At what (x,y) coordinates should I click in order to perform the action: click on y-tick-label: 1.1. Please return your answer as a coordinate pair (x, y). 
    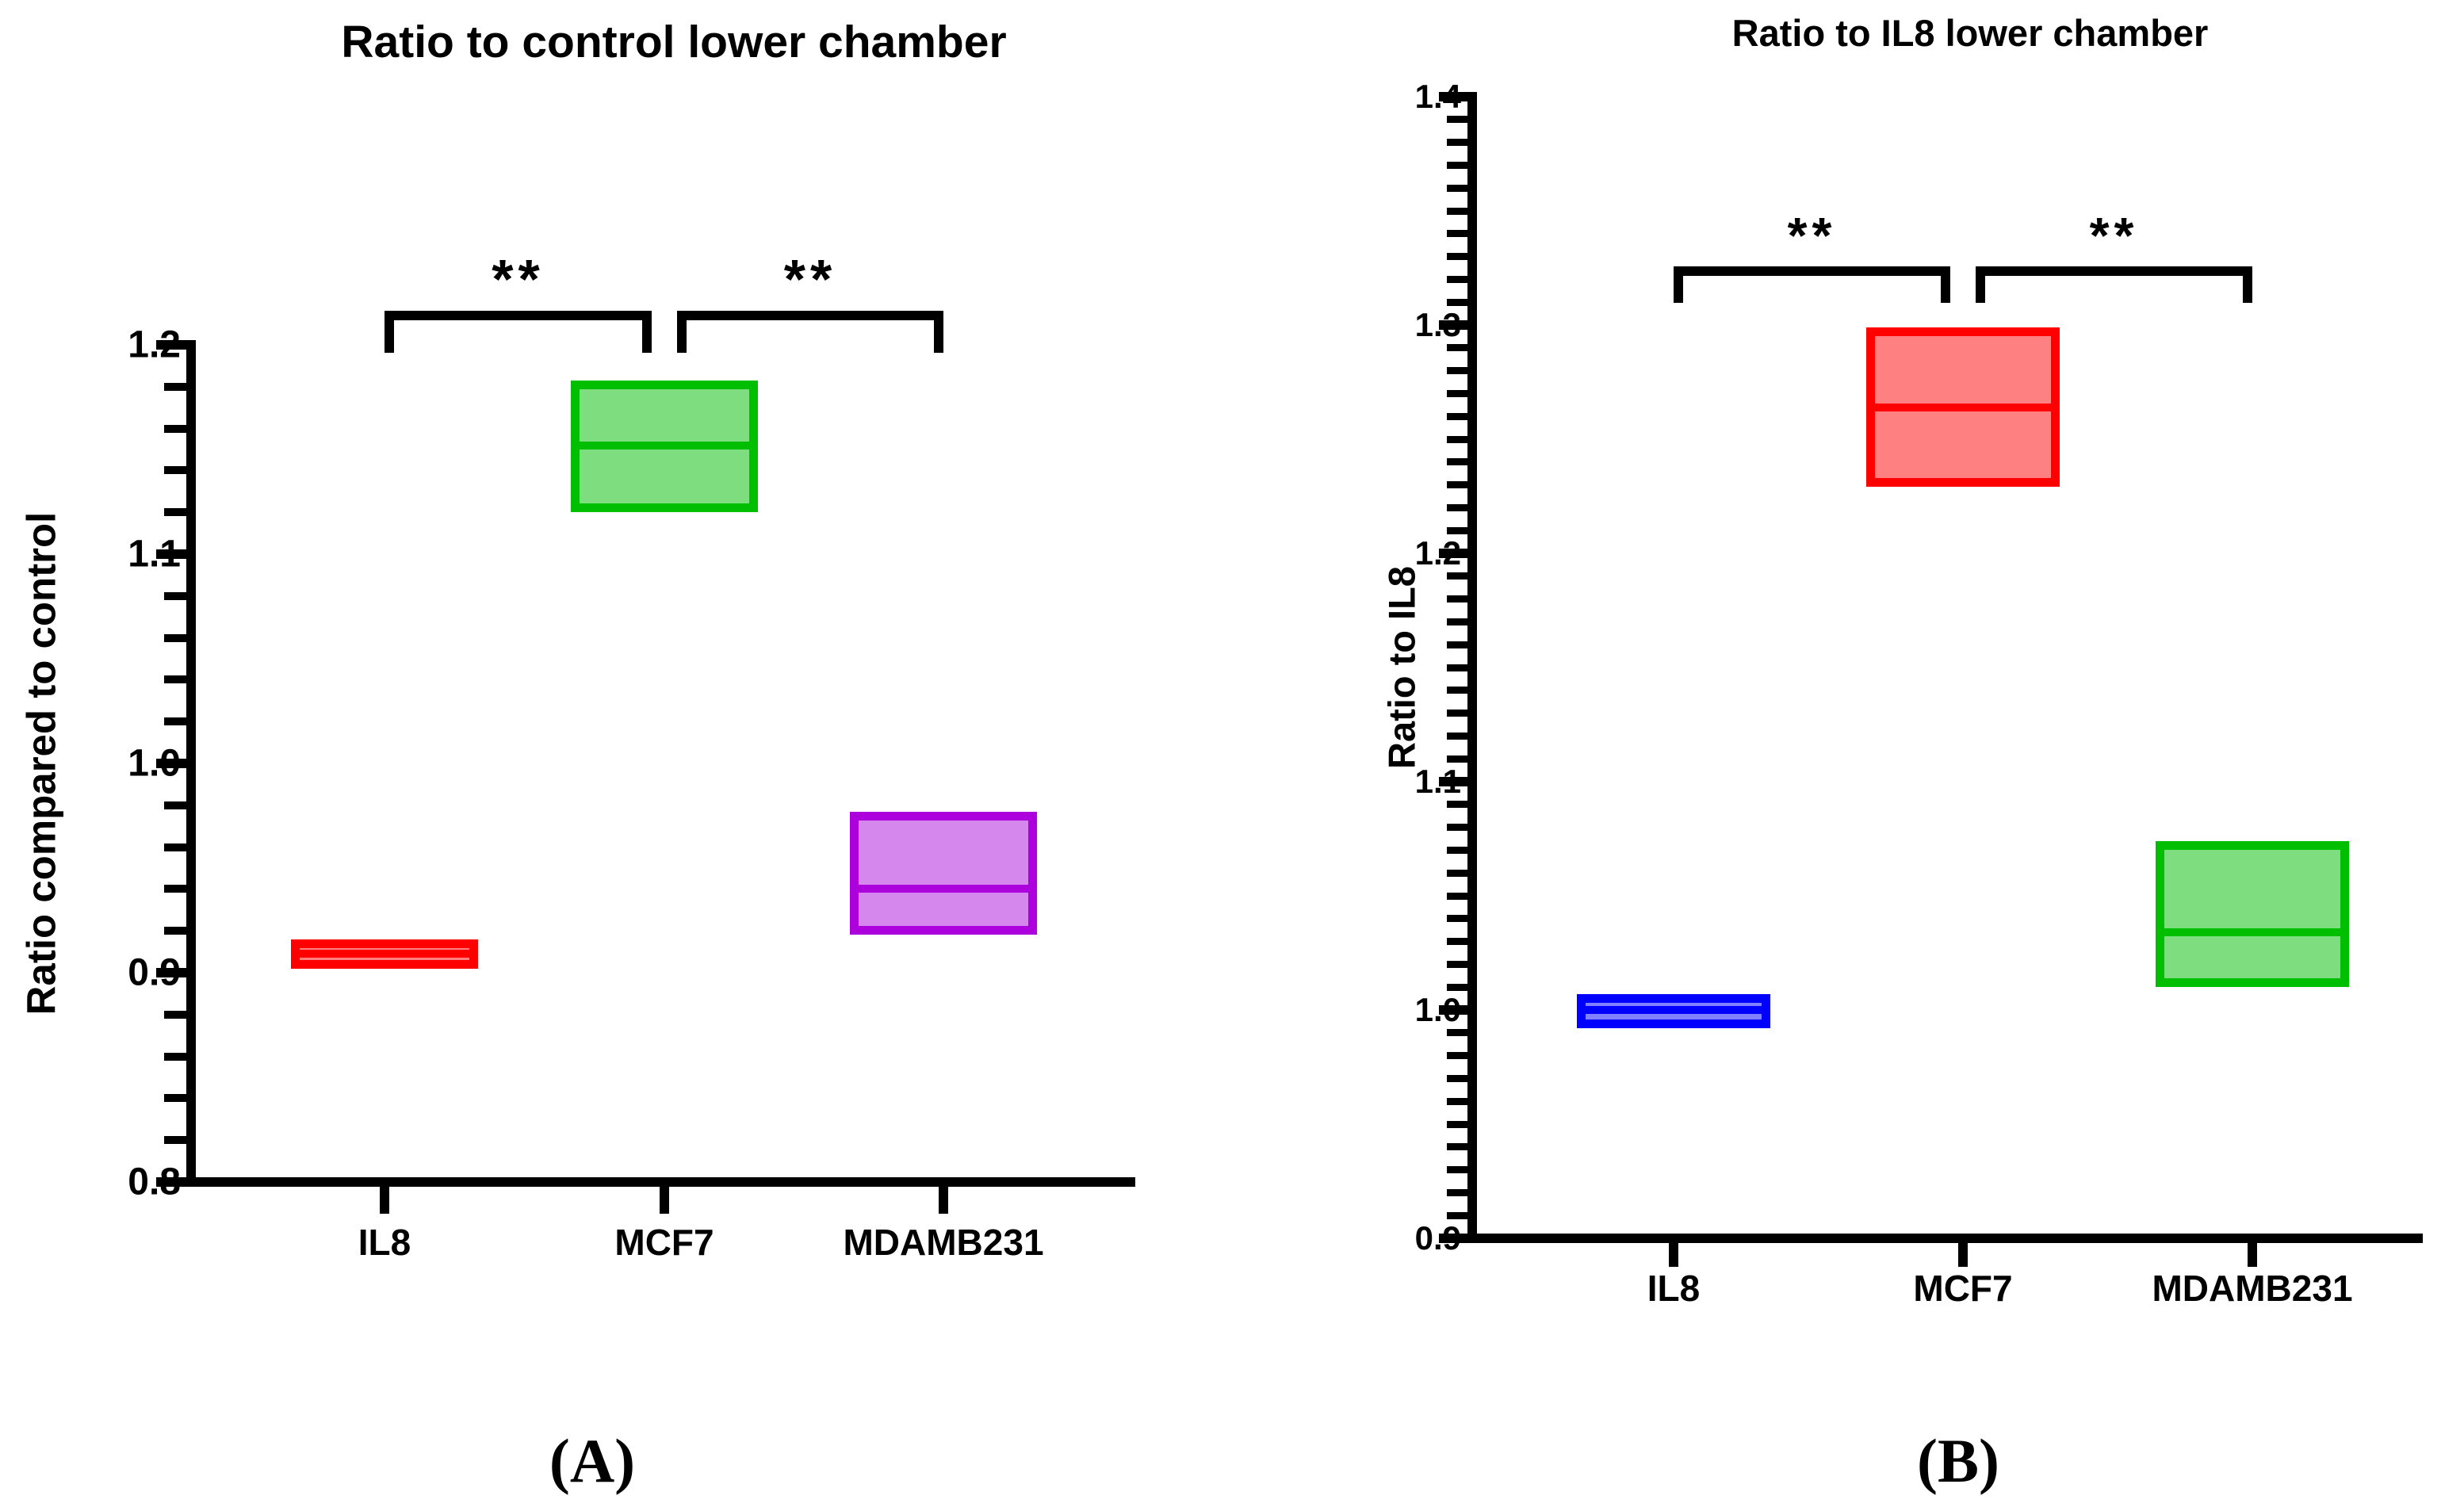
    Looking at the image, I should click on (1438, 781).